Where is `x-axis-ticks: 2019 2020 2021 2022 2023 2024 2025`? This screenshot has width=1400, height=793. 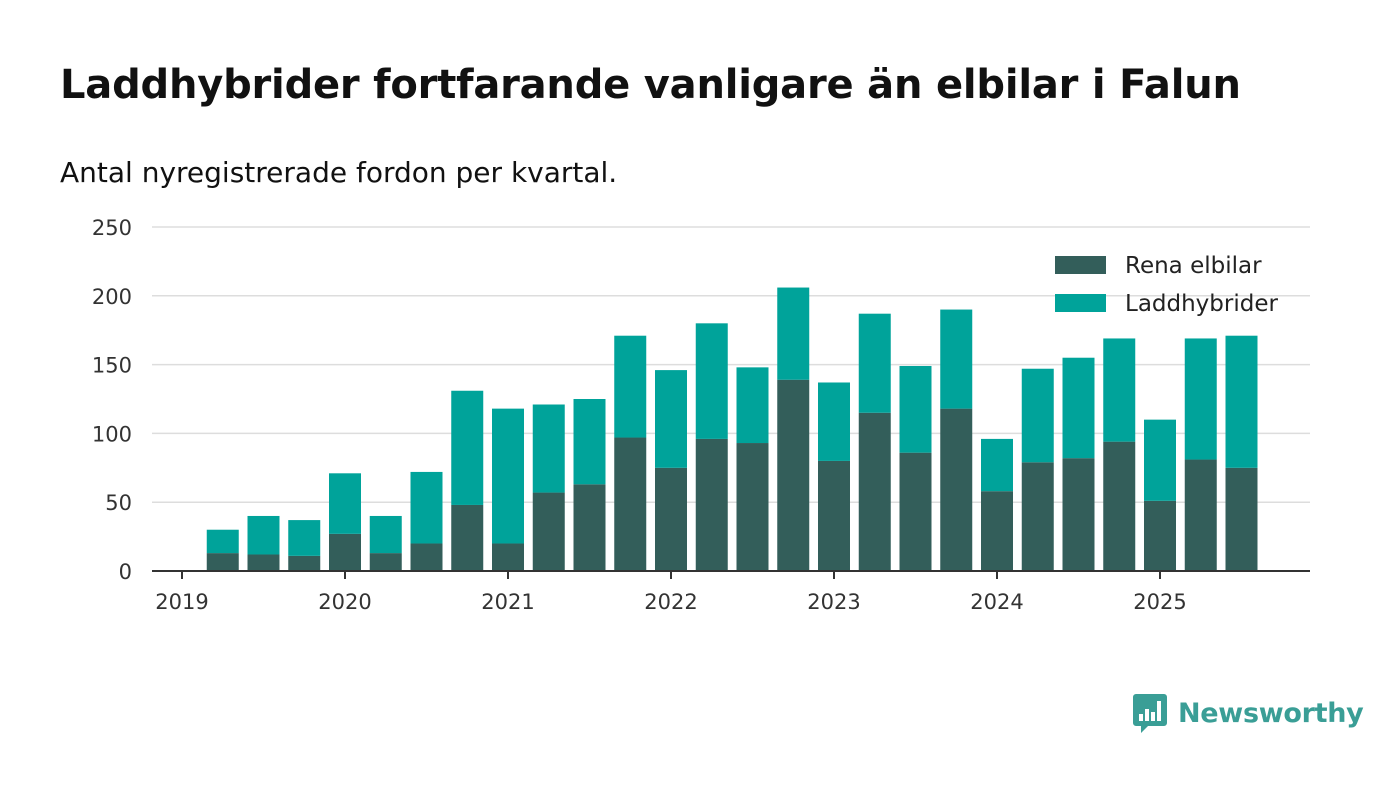 x-axis-ticks: 2019 2020 2021 2022 2023 2024 2025 is located at coordinates (671, 592).